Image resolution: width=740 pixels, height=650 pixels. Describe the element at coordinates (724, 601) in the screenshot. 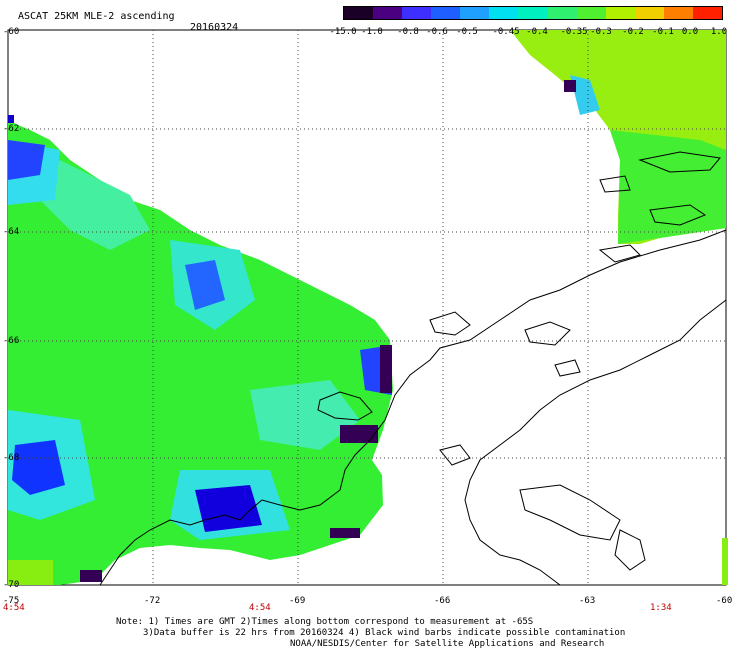

I see `lon-label: -60` at that location.